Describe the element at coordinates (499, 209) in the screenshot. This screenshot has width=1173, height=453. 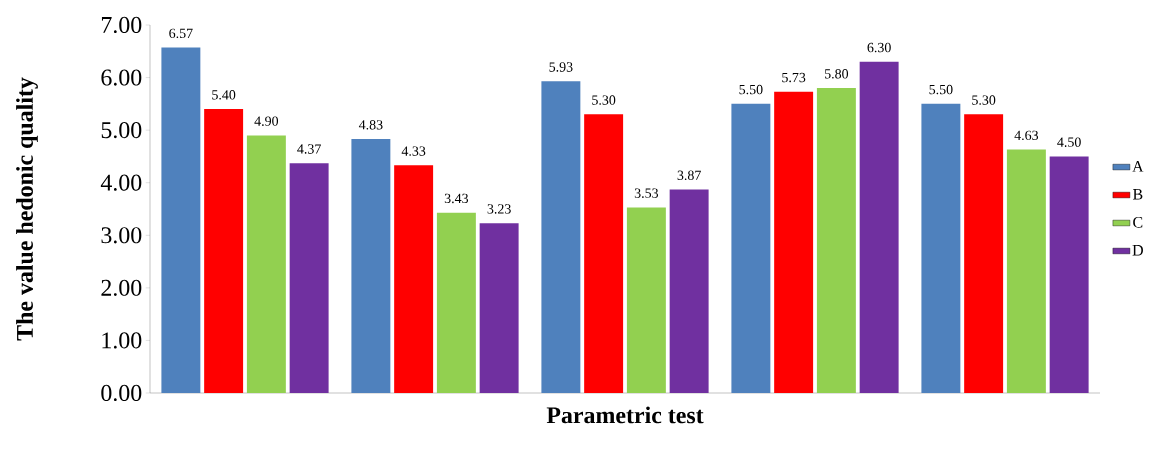
I see `data-label: 3.23` at that location.